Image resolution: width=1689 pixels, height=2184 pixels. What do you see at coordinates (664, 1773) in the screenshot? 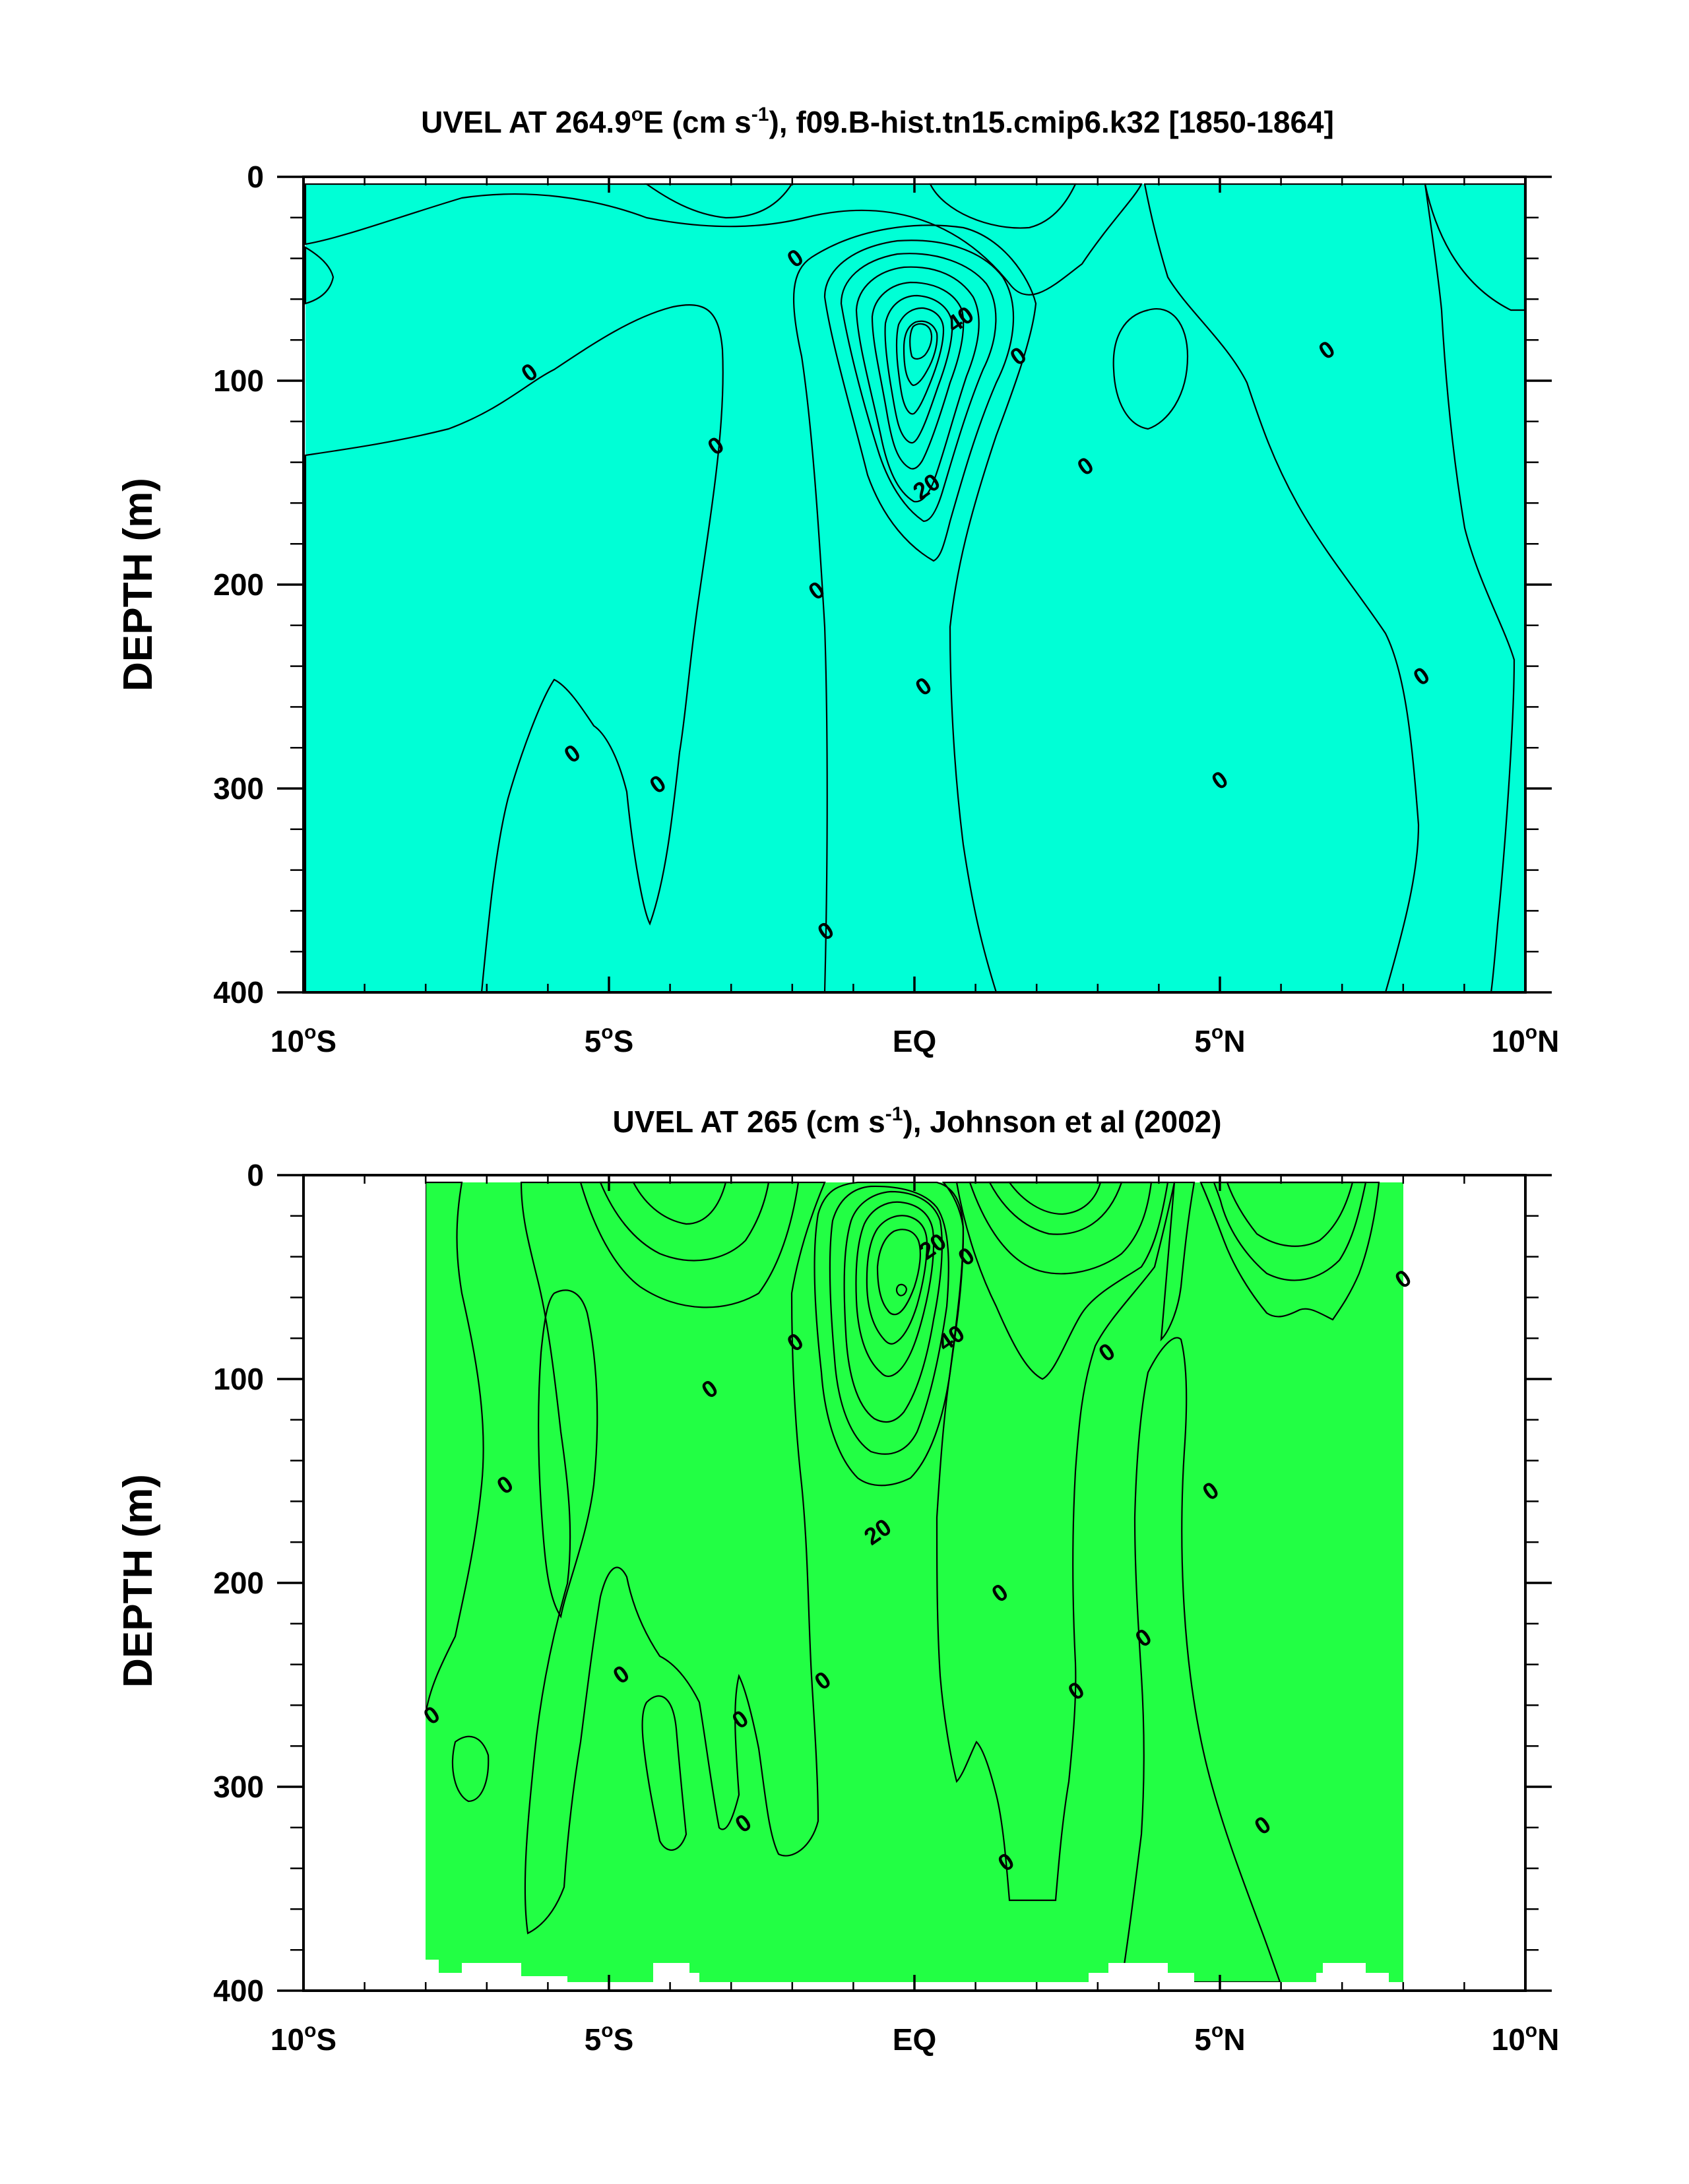
I see `fill-p0-blob-s` at bounding box center [664, 1773].